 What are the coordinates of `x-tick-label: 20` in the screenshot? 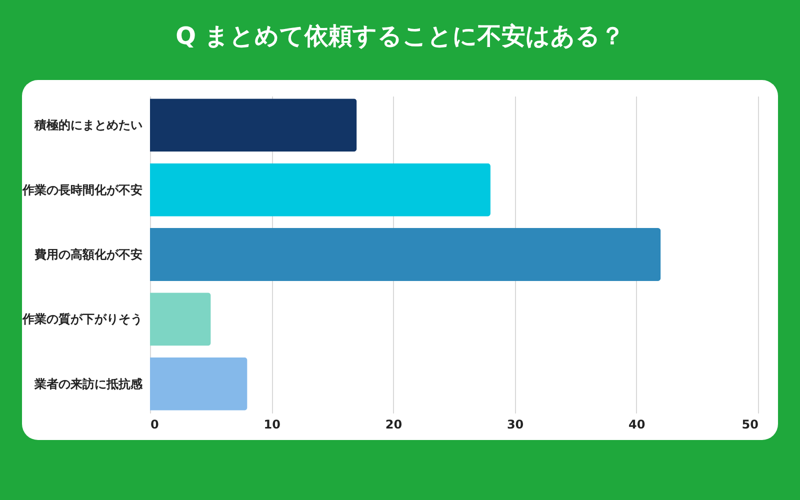 It's located at (393, 425).